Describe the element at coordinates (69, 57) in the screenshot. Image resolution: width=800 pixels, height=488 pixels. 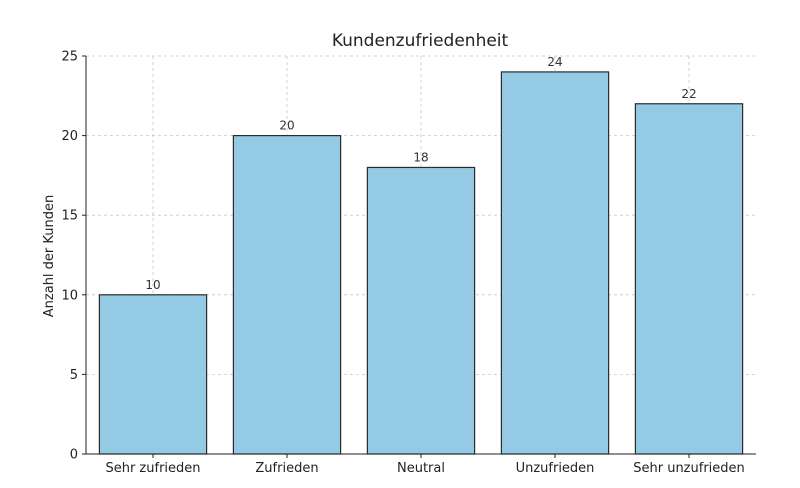
I see `y-tick-label: 25` at that location.